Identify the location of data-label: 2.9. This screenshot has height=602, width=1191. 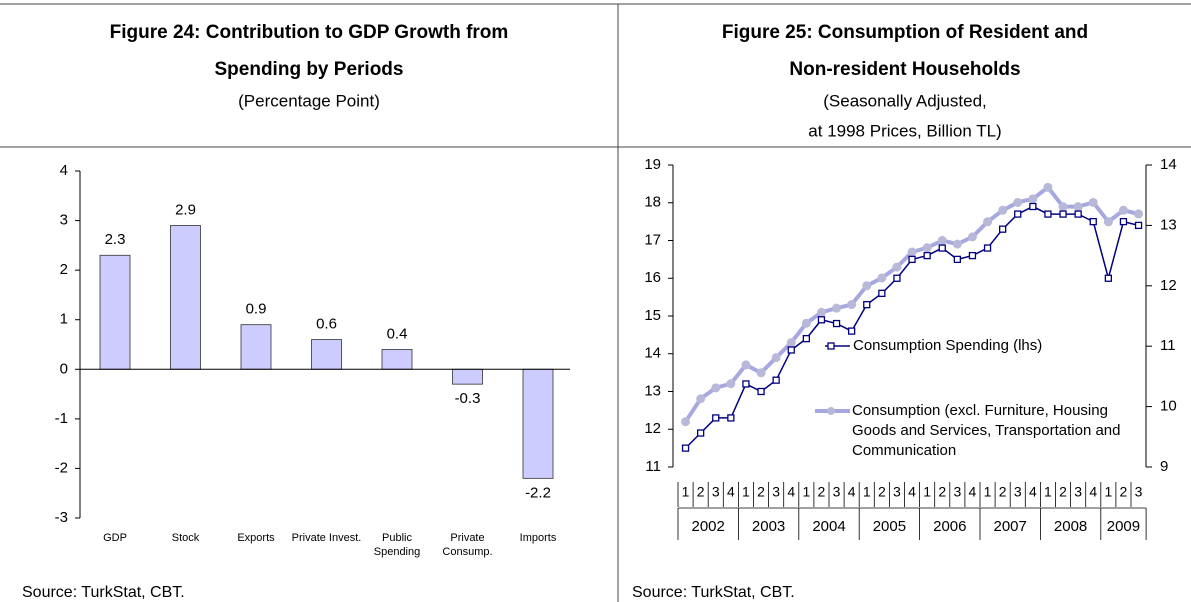
(185, 209).